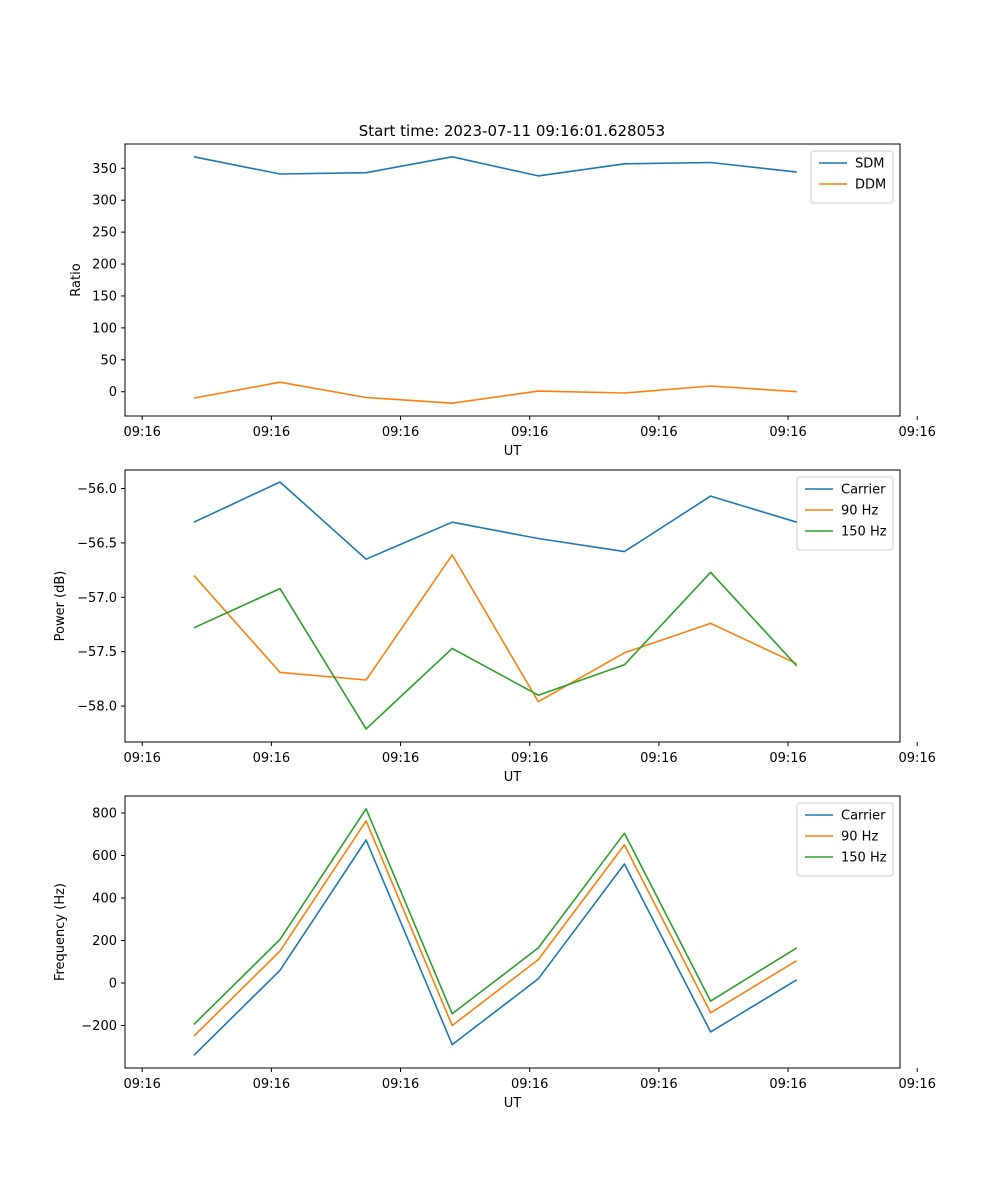 Image resolution: width=1000 pixels, height=1200 pixels. What do you see at coordinates (104, 233) in the screenshot?
I see `y-tick-label: 250` at bounding box center [104, 233].